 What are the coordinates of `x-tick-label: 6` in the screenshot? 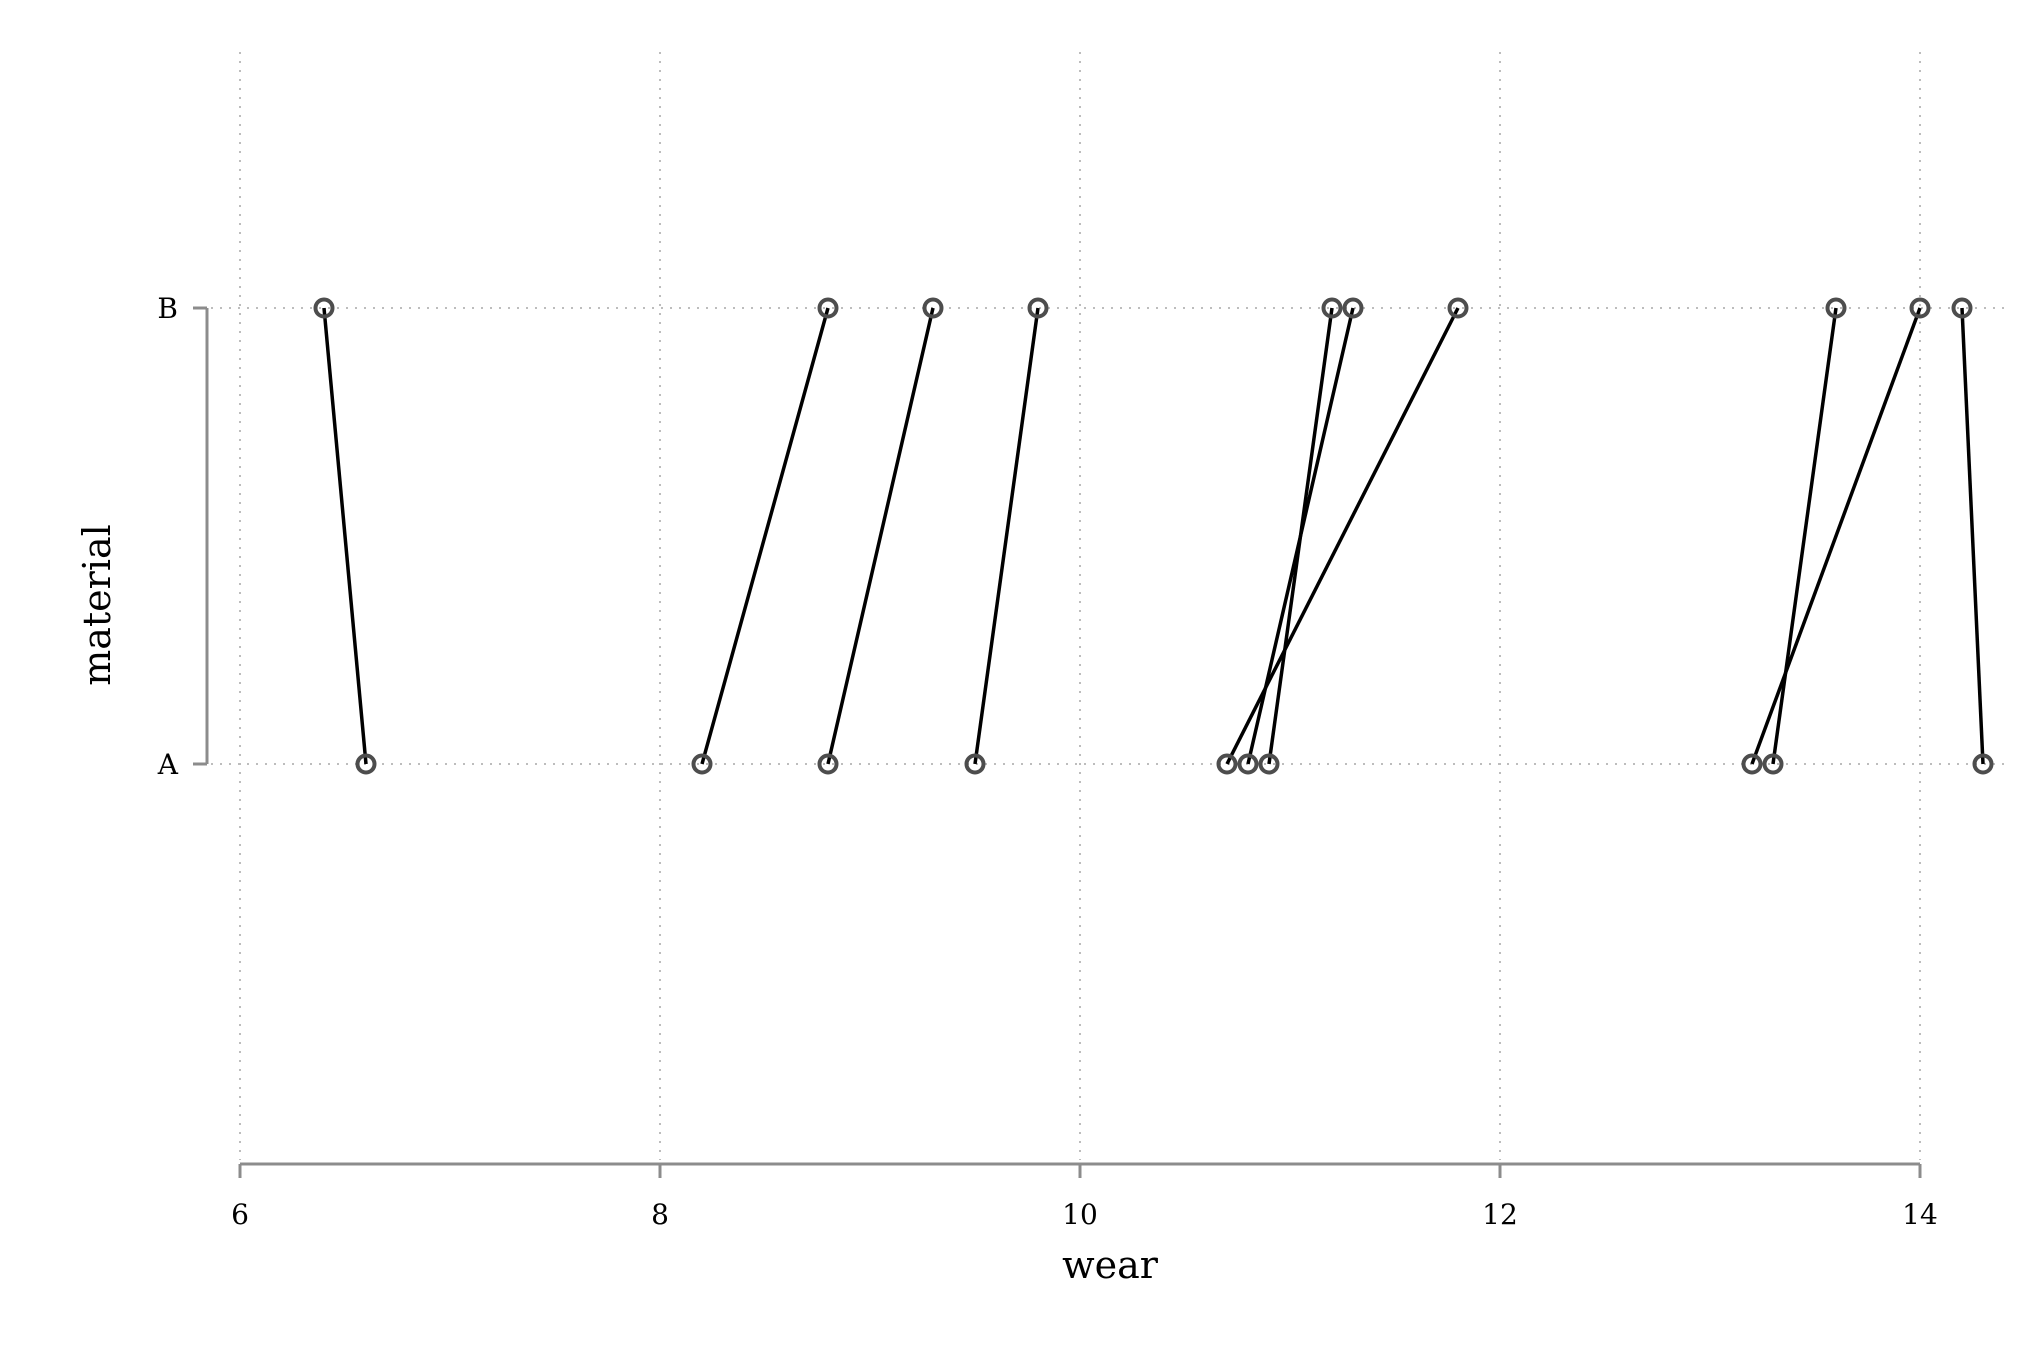 It's located at (240, 1214).